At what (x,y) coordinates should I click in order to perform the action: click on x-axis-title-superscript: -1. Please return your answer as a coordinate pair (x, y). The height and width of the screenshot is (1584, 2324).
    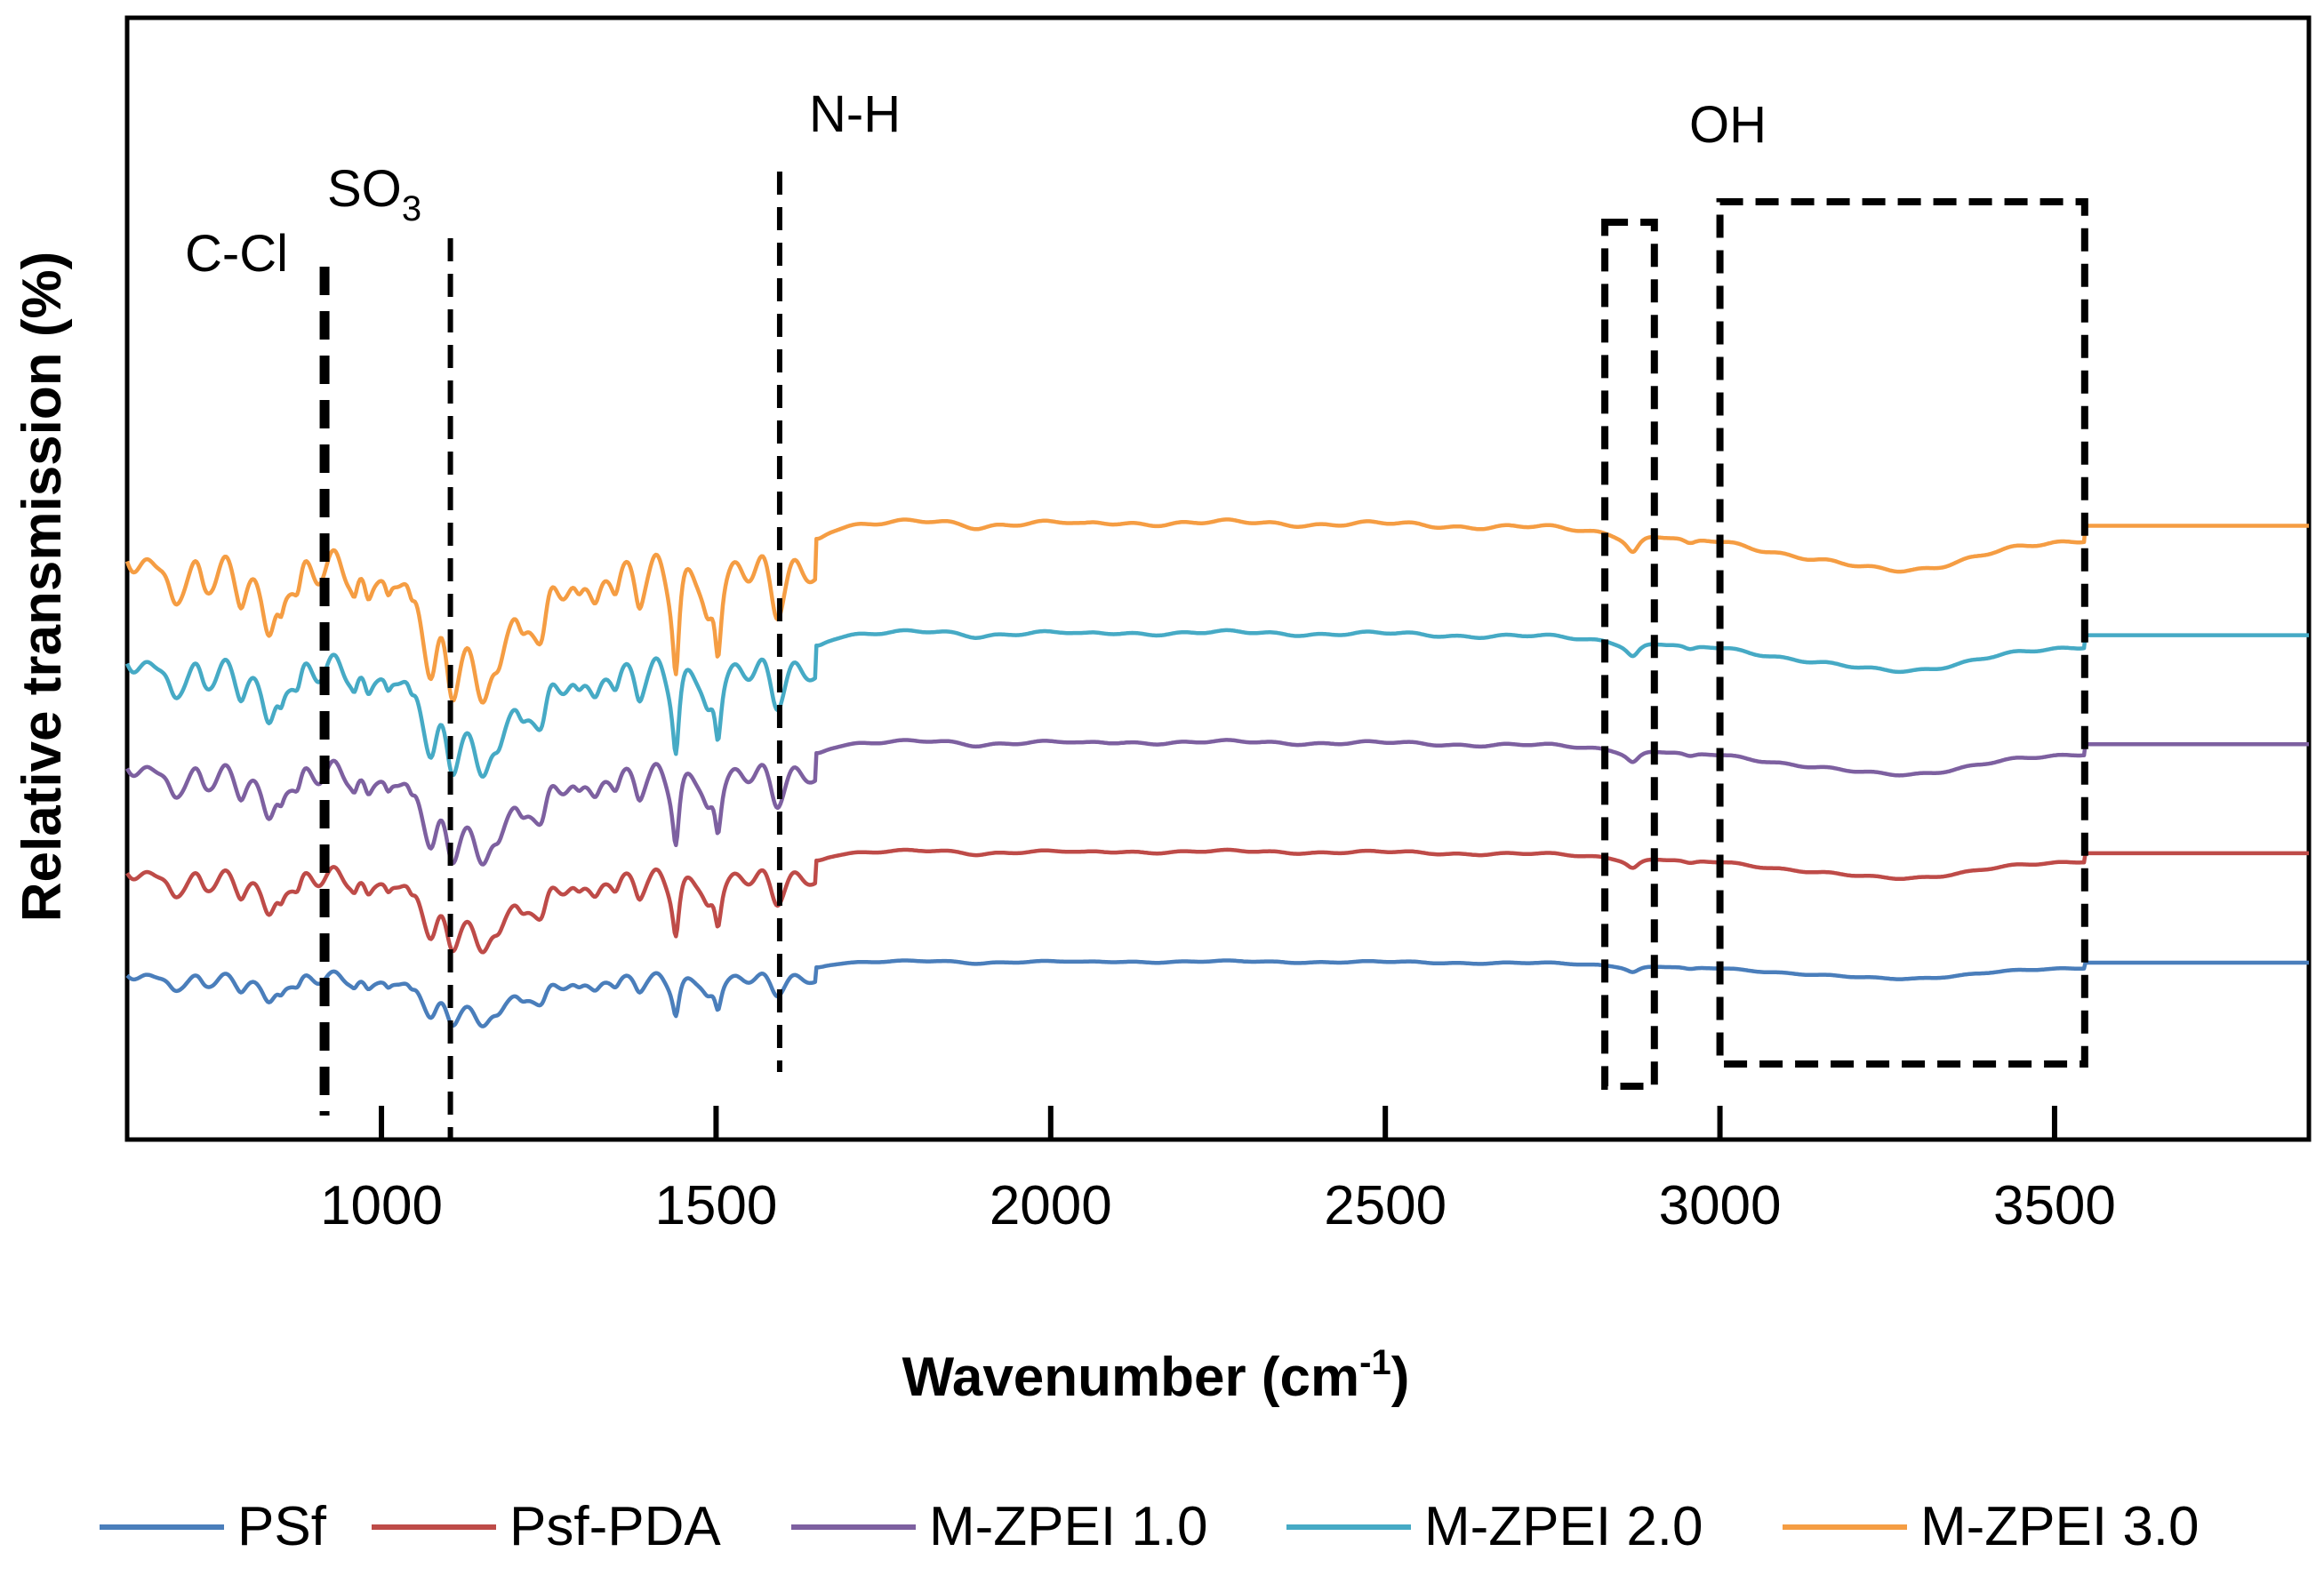
    Looking at the image, I should click on (1375, 1362).